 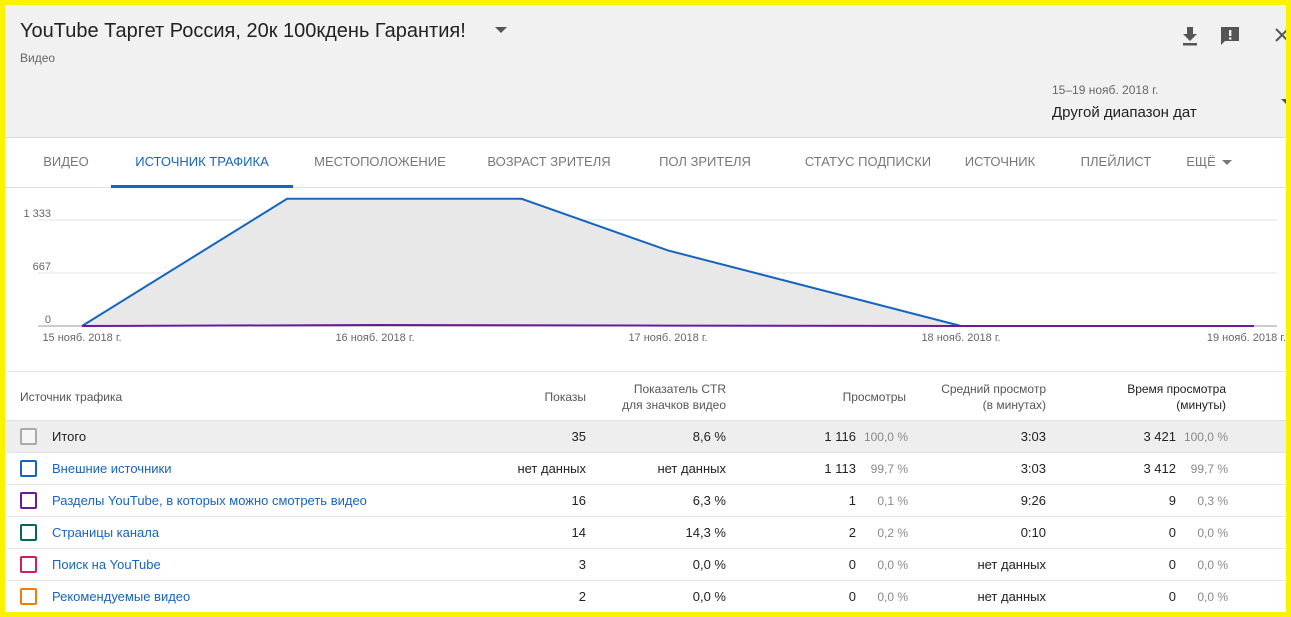 I want to click on row-views: 1 116, so click(x=840, y=436).